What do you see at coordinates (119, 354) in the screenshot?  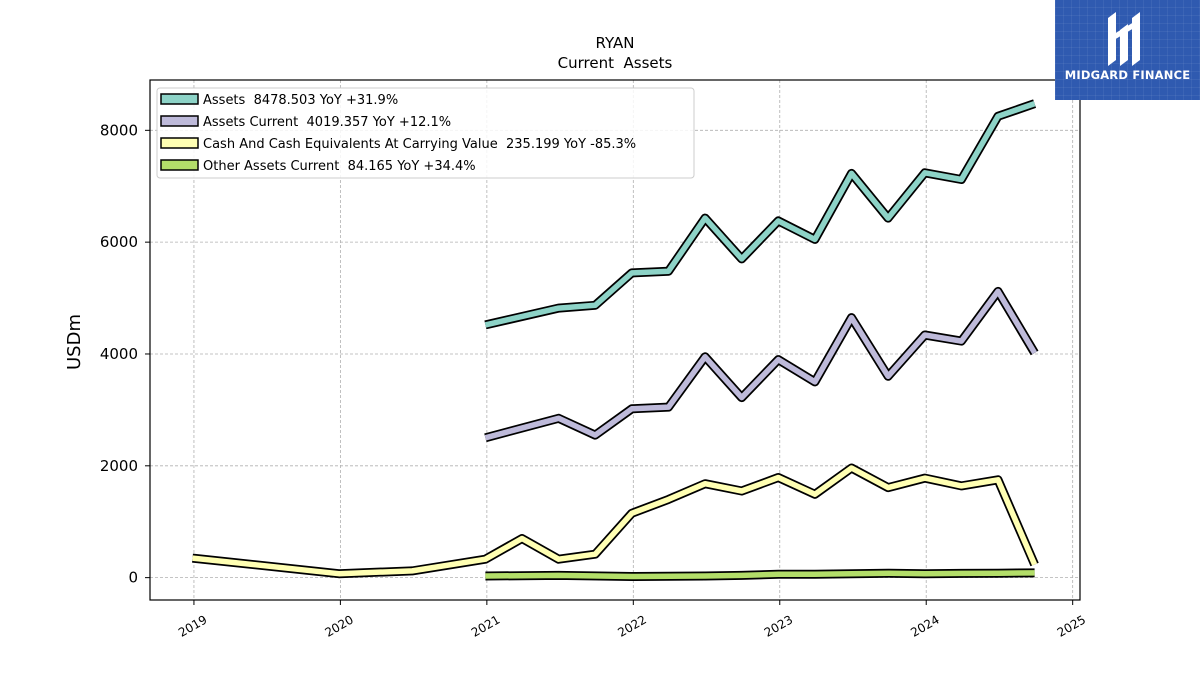 I see `y-tick-label: 4000` at bounding box center [119, 354].